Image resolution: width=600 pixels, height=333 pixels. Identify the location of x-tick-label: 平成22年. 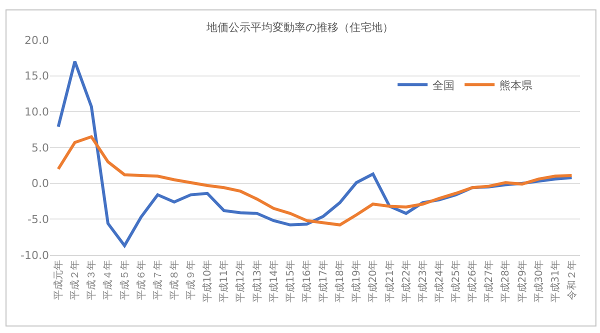
(406, 281).